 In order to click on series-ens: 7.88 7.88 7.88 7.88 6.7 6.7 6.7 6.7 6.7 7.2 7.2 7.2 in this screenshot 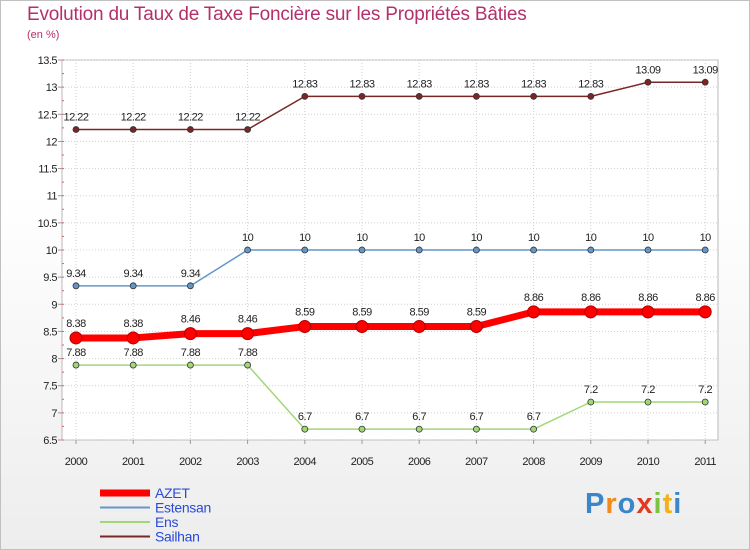, I will do `click(389, 390)`.